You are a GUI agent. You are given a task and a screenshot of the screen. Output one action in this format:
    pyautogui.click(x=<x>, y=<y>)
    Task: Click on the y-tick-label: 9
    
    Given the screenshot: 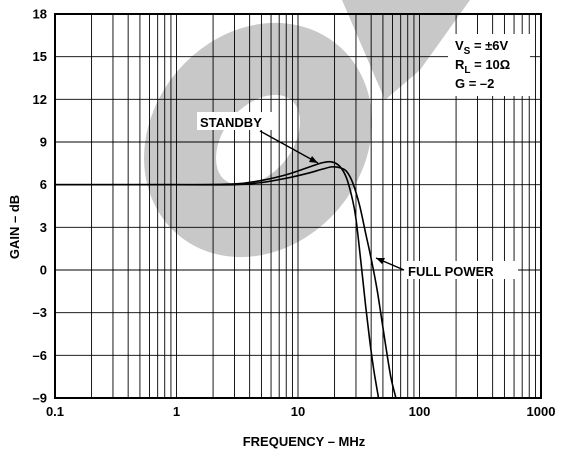 What is the action you would take?
    pyautogui.click(x=43, y=142)
    